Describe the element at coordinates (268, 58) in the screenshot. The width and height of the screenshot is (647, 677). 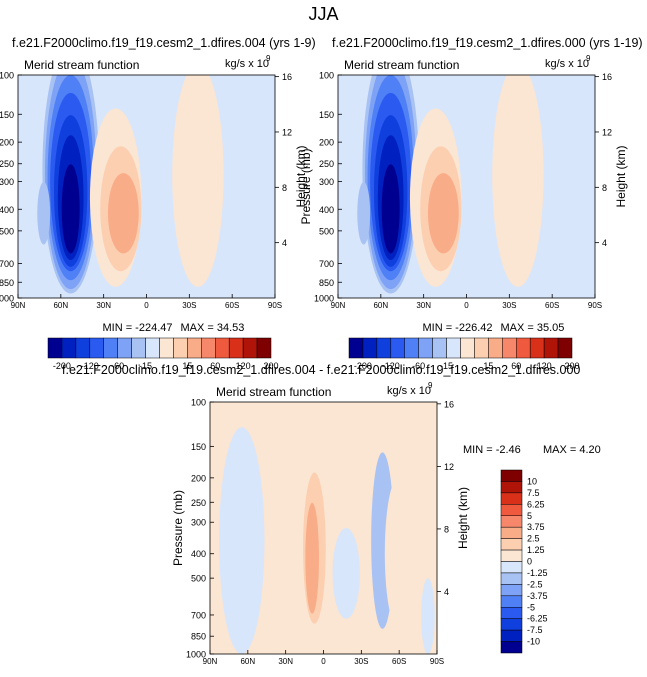
I see `panel1-units-exponent: 9` at that location.